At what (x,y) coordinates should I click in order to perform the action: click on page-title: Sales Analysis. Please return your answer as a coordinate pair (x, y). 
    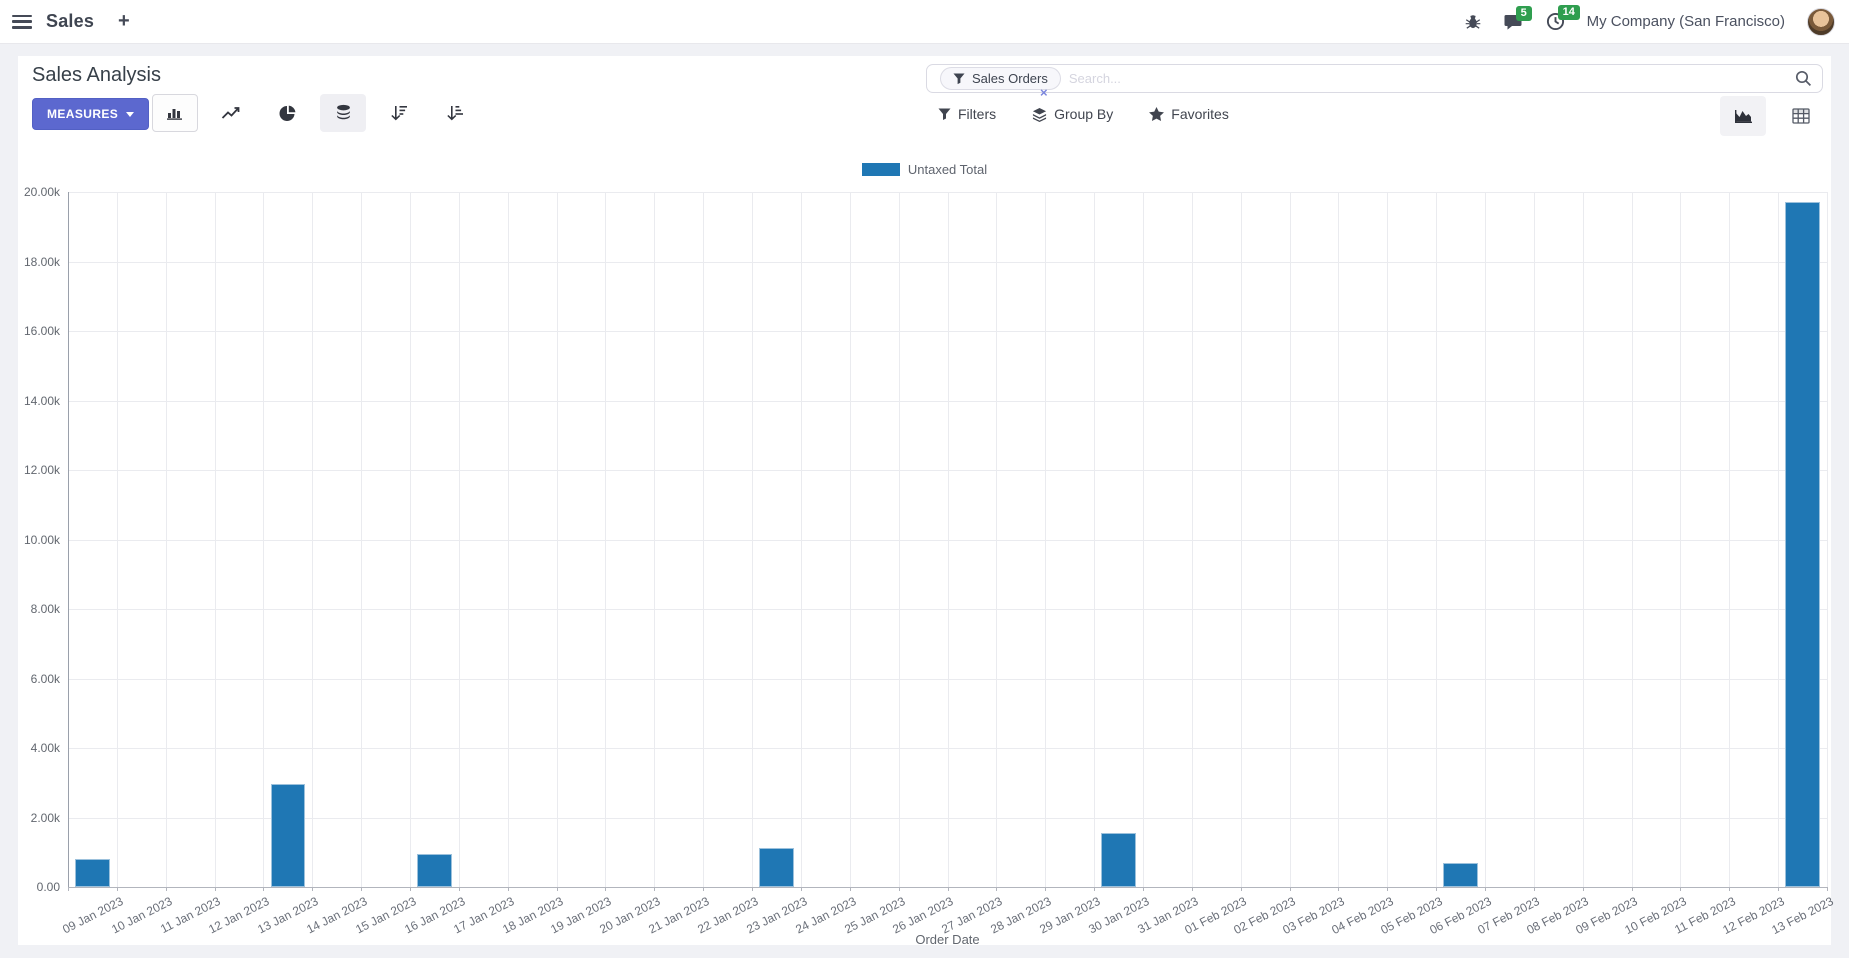
    Looking at the image, I should click on (96, 75).